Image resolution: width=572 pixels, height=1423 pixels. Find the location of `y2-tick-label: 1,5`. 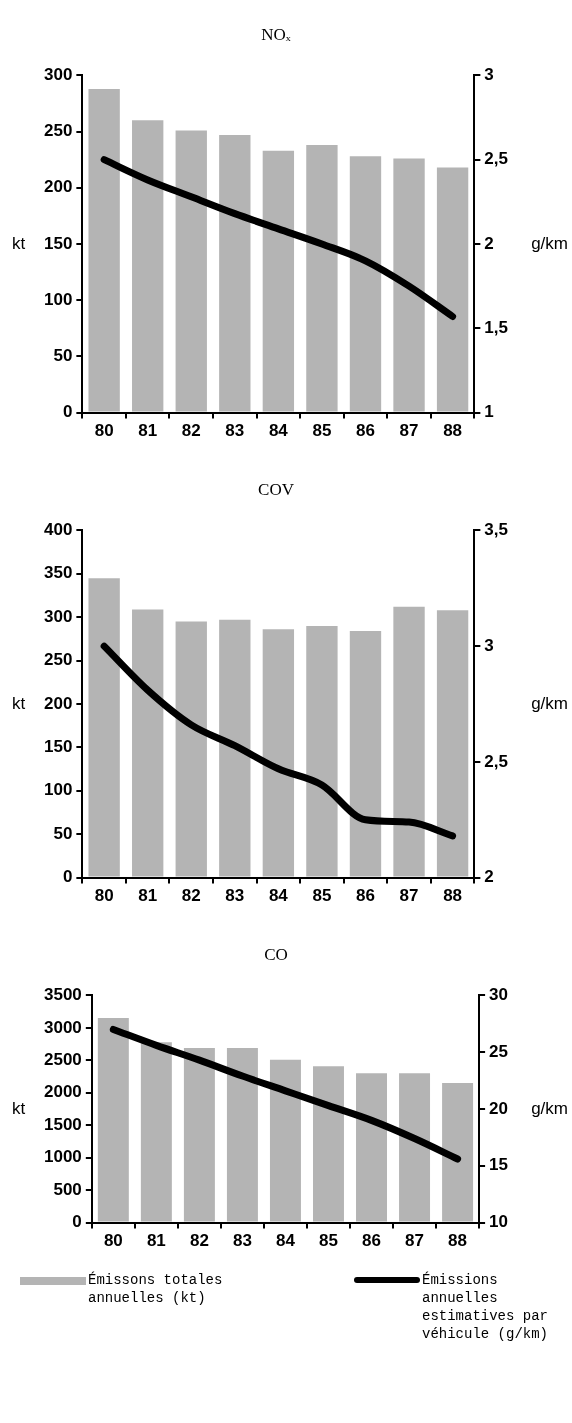

y2-tick-label: 1,5 is located at coordinates (496, 327).